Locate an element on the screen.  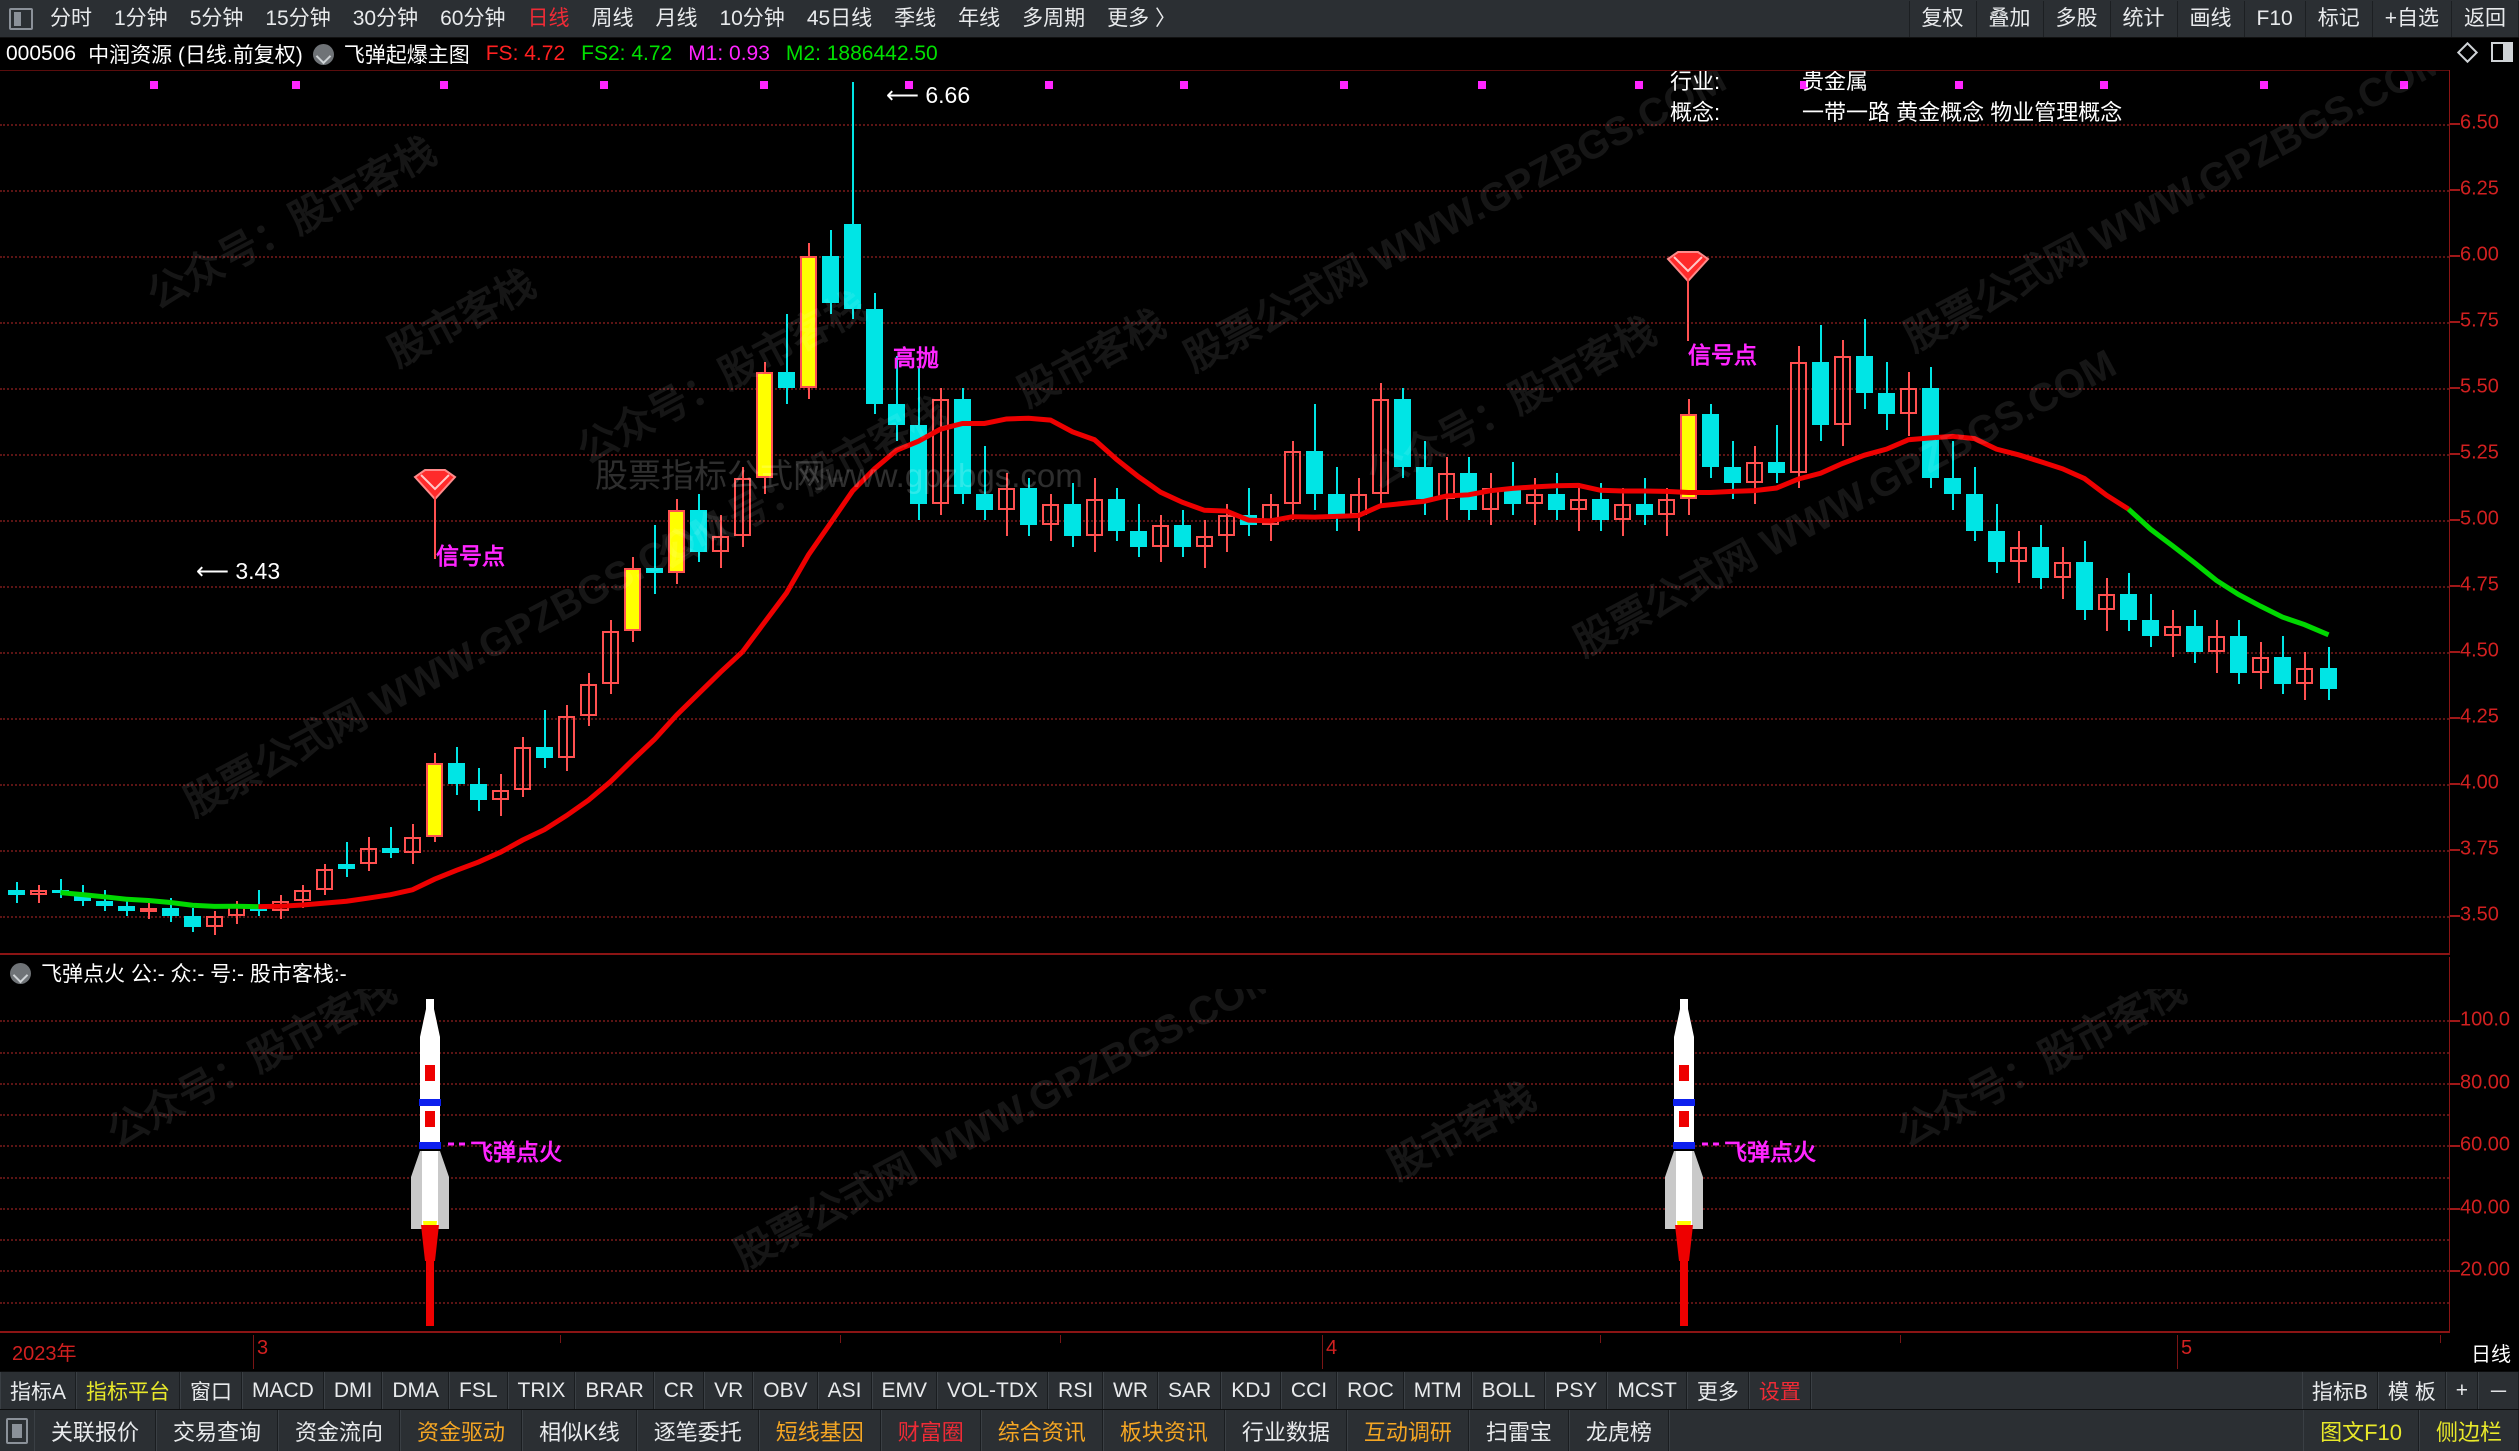
indicator-button-DMI: DMI is located at coordinates (353, 1390).